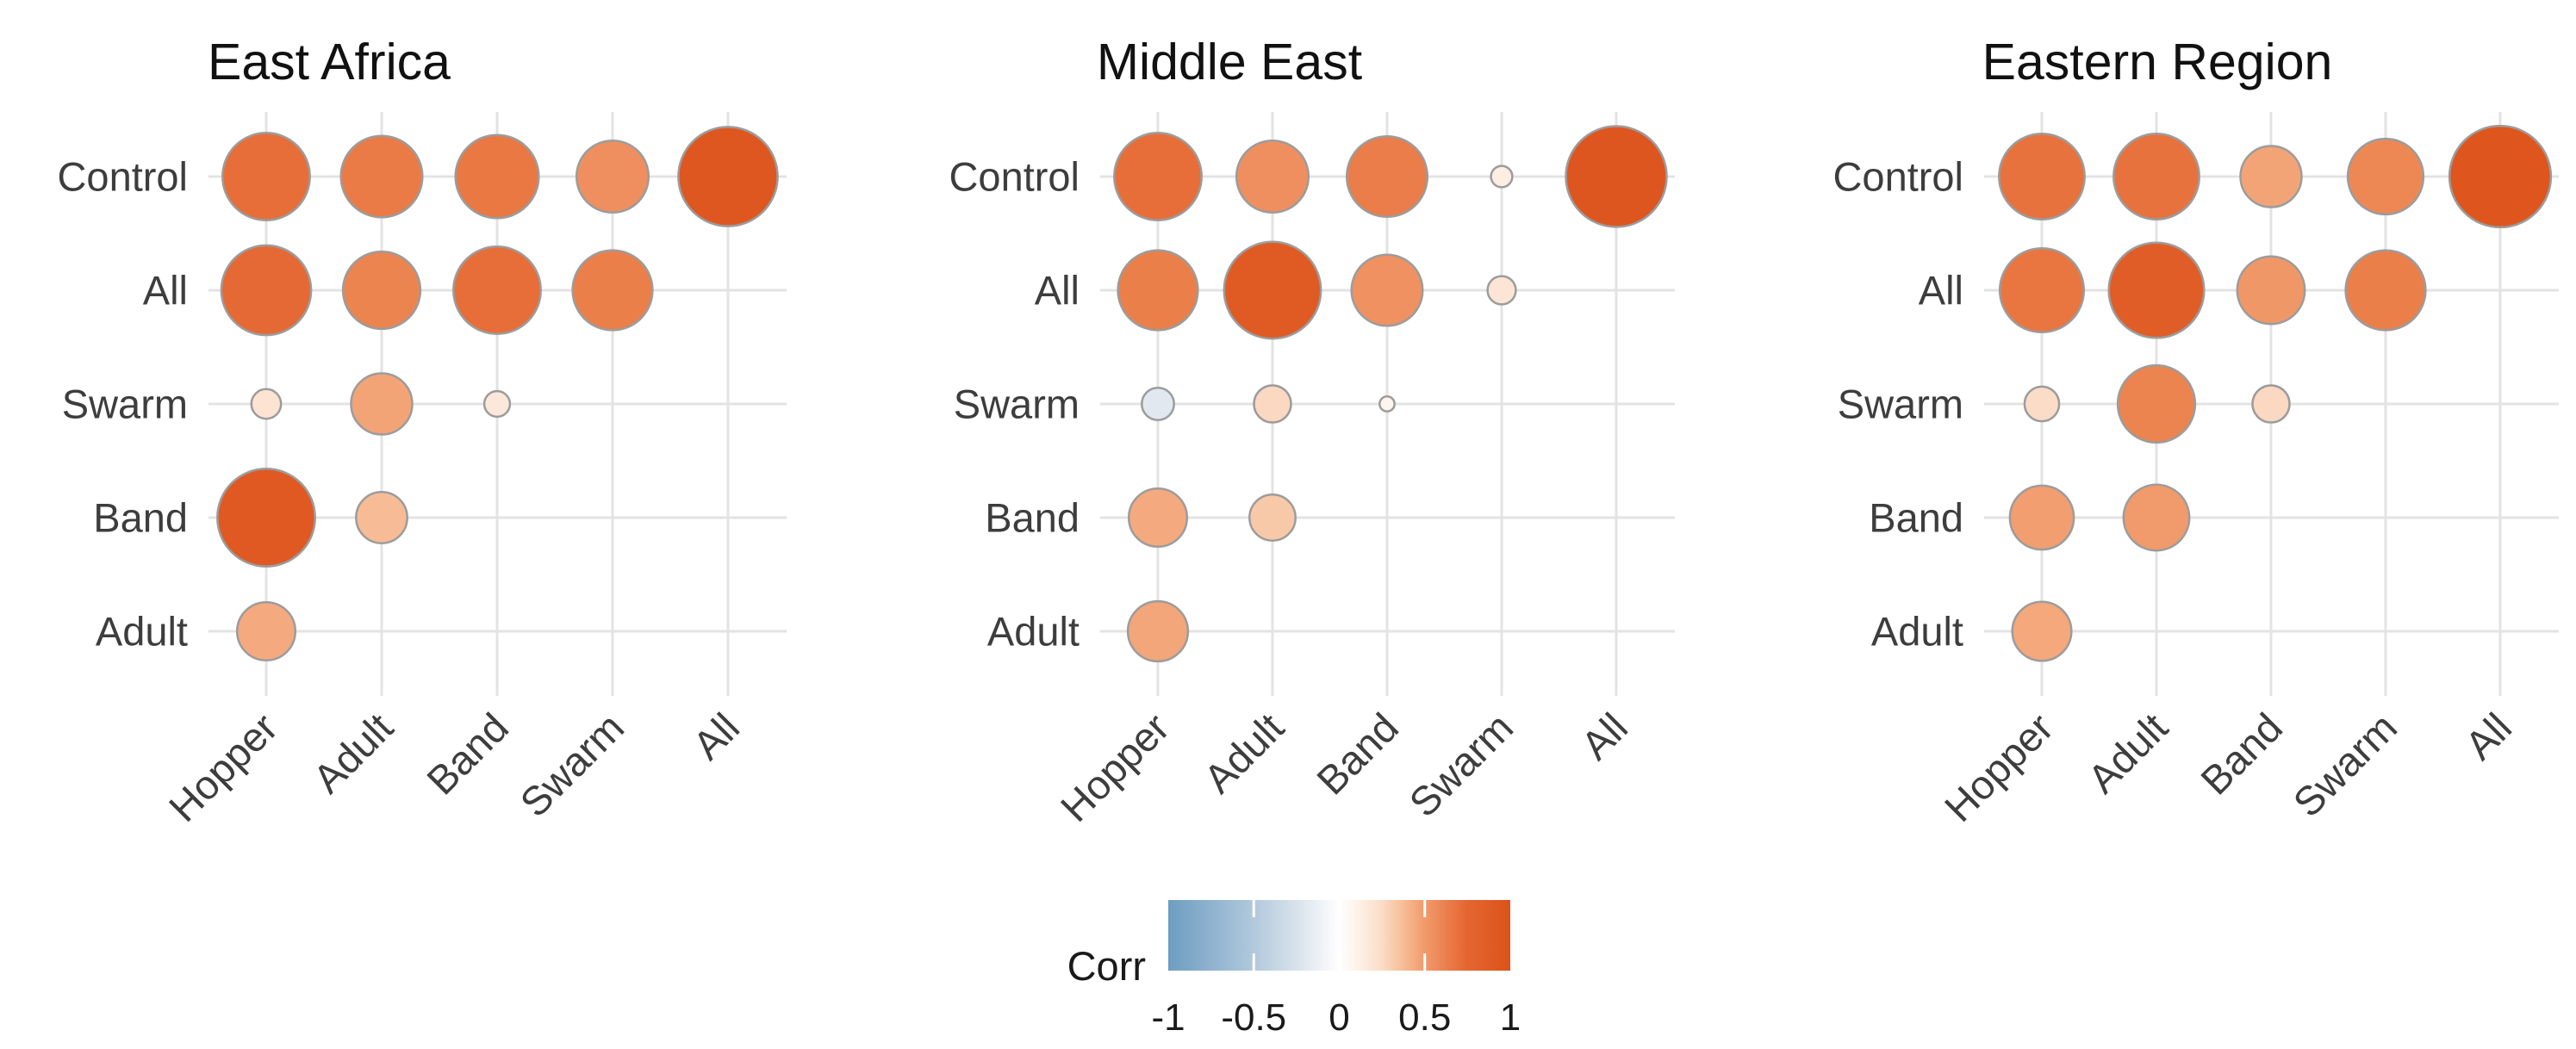  I want to click on bubbles-east-africa, so click(498, 394).